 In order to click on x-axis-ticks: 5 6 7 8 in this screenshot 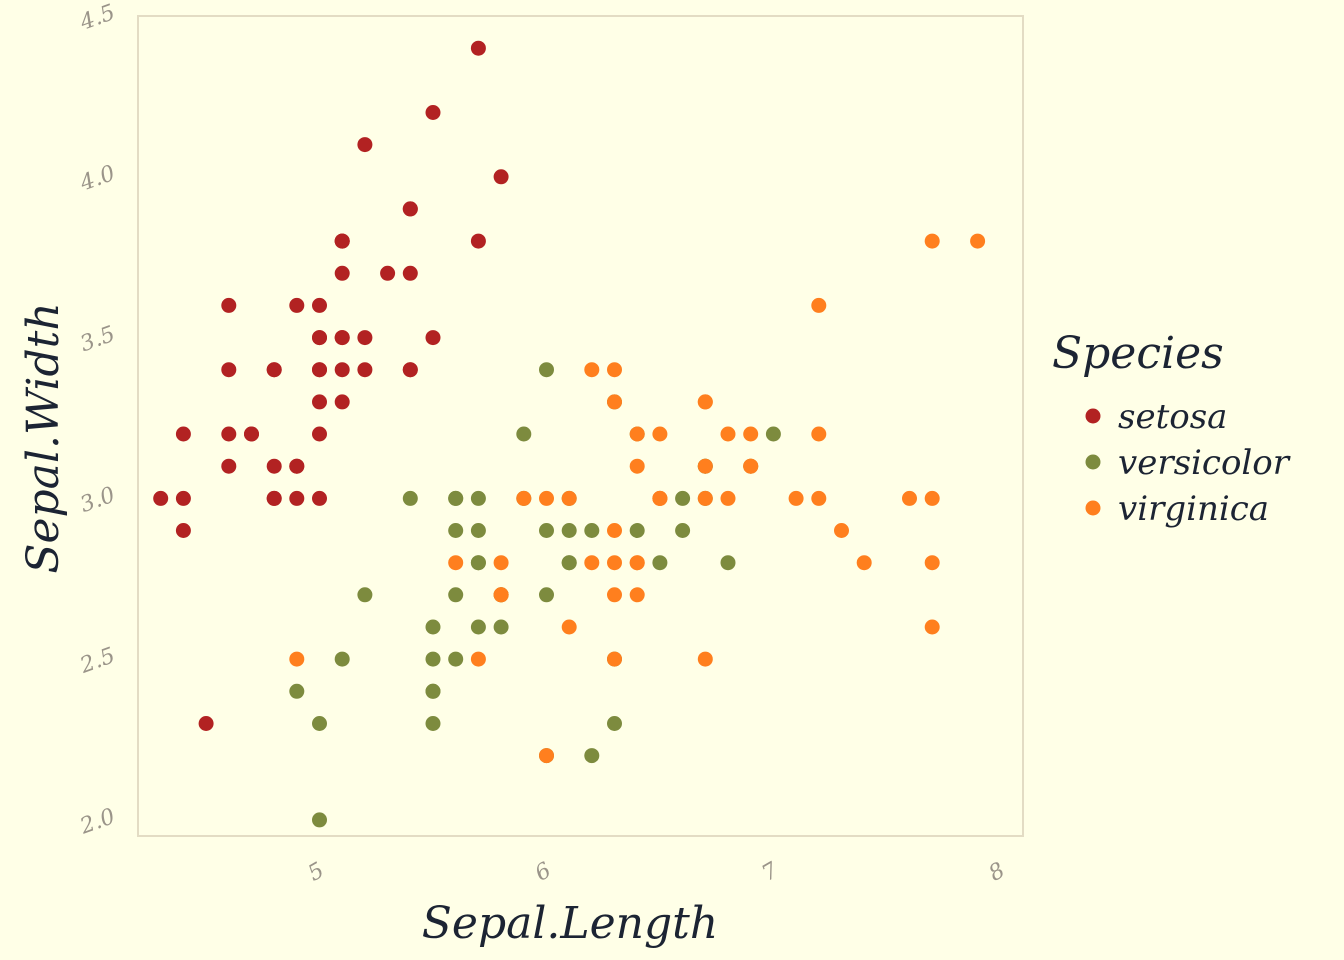, I will do `click(656, 872)`.